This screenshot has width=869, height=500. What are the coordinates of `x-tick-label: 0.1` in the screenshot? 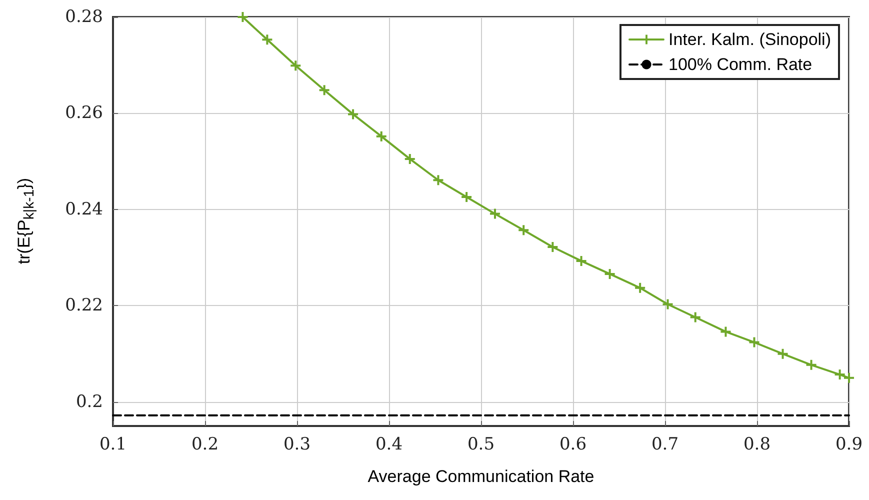 It's located at (113, 444).